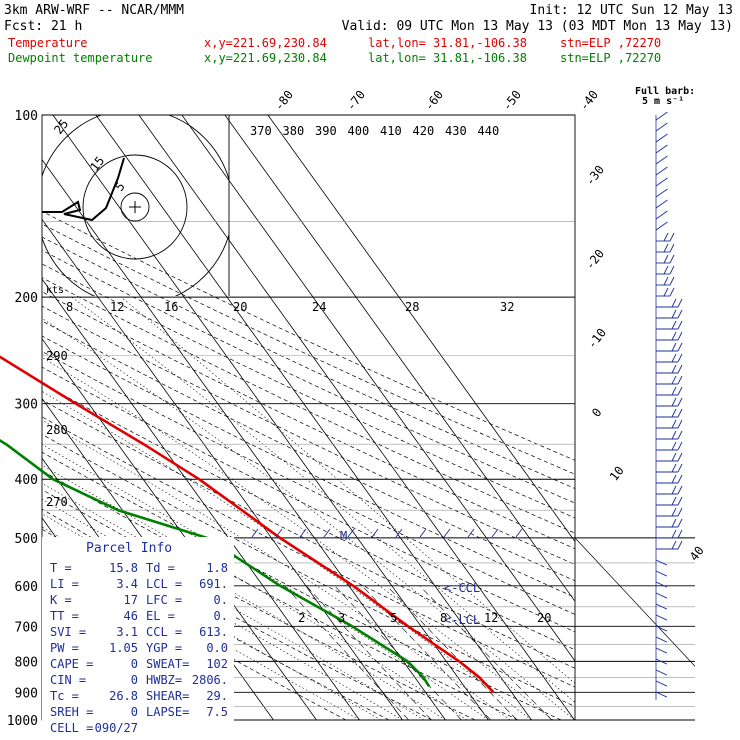  Describe the element at coordinates (160, 616) in the screenshot. I see `parcel-row-label: EL =` at that location.